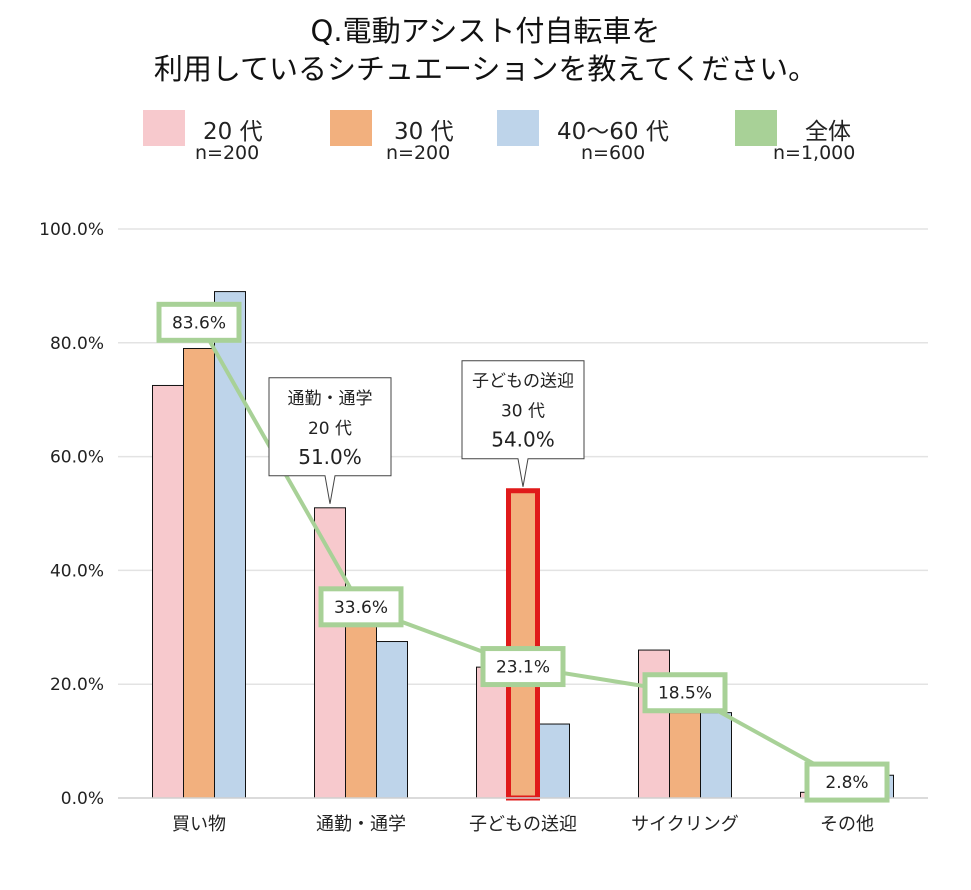 This screenshot has width=971, height=890. Describe the element at coordinates (418, 153) in the screenshot. I see `legend-n-30s: n=200` at that location.